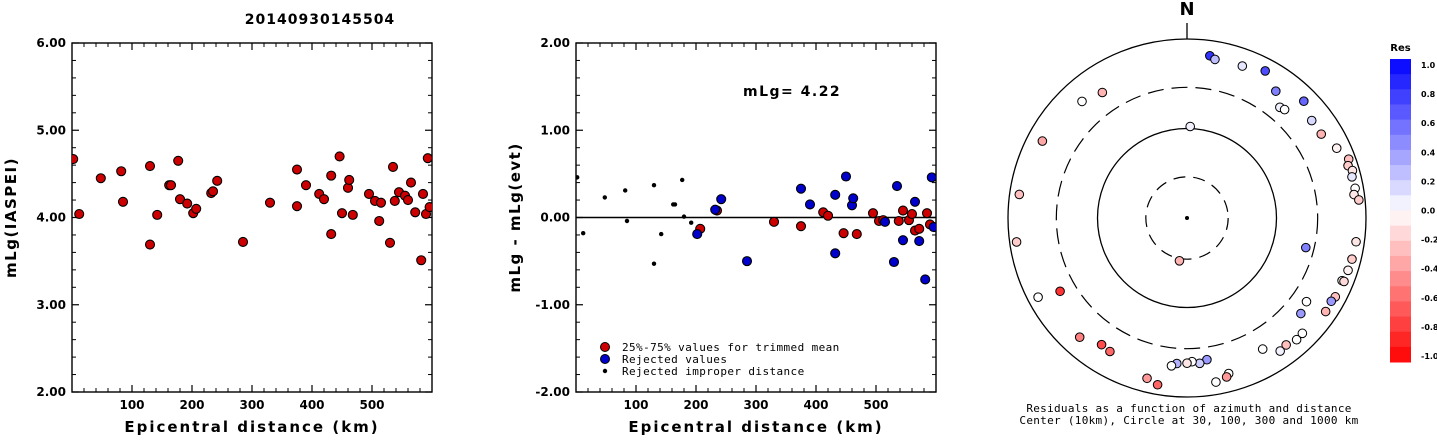 Image resolution: width=1437 pixels, height=441 pixels. I want to click on x-tick-label: 500, so click(875, 405).